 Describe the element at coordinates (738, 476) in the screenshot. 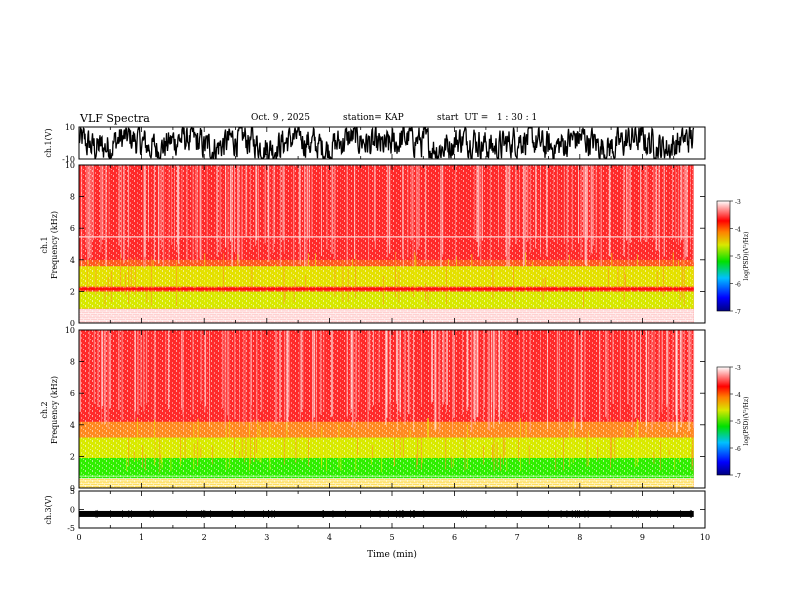

I see `ch2-colorbar-tick-label: -7` at that location.